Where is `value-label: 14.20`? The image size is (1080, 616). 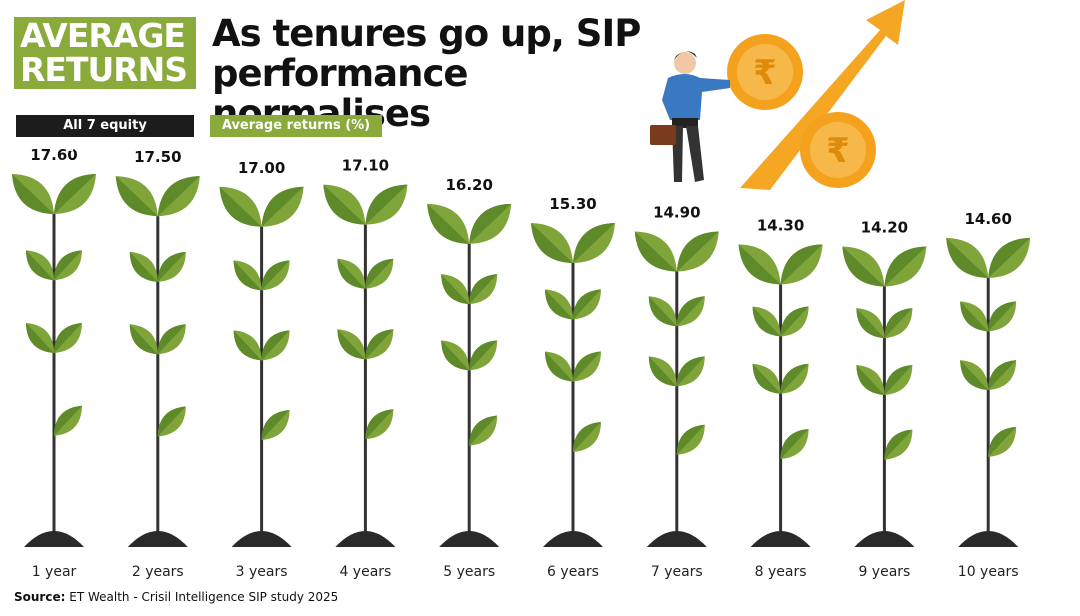 value-label: 14.20 is located at coordinates (884, 227).